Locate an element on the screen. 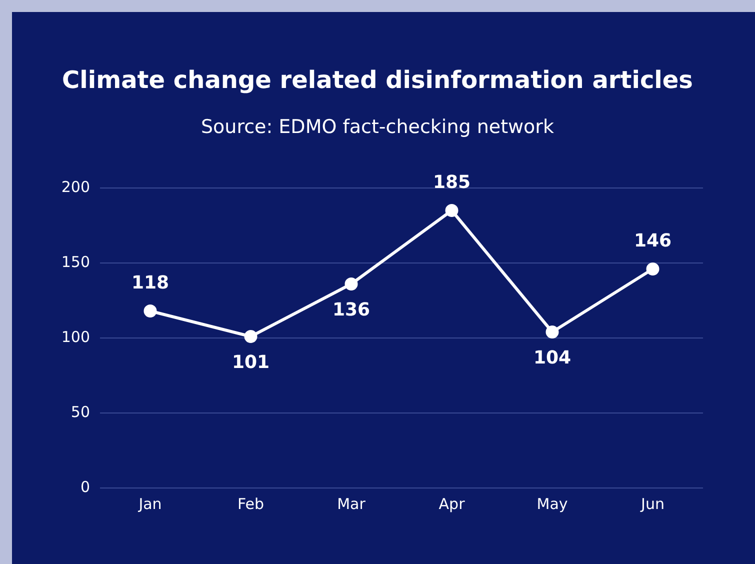  data-label: 146 is located at coordinates (653, 241).